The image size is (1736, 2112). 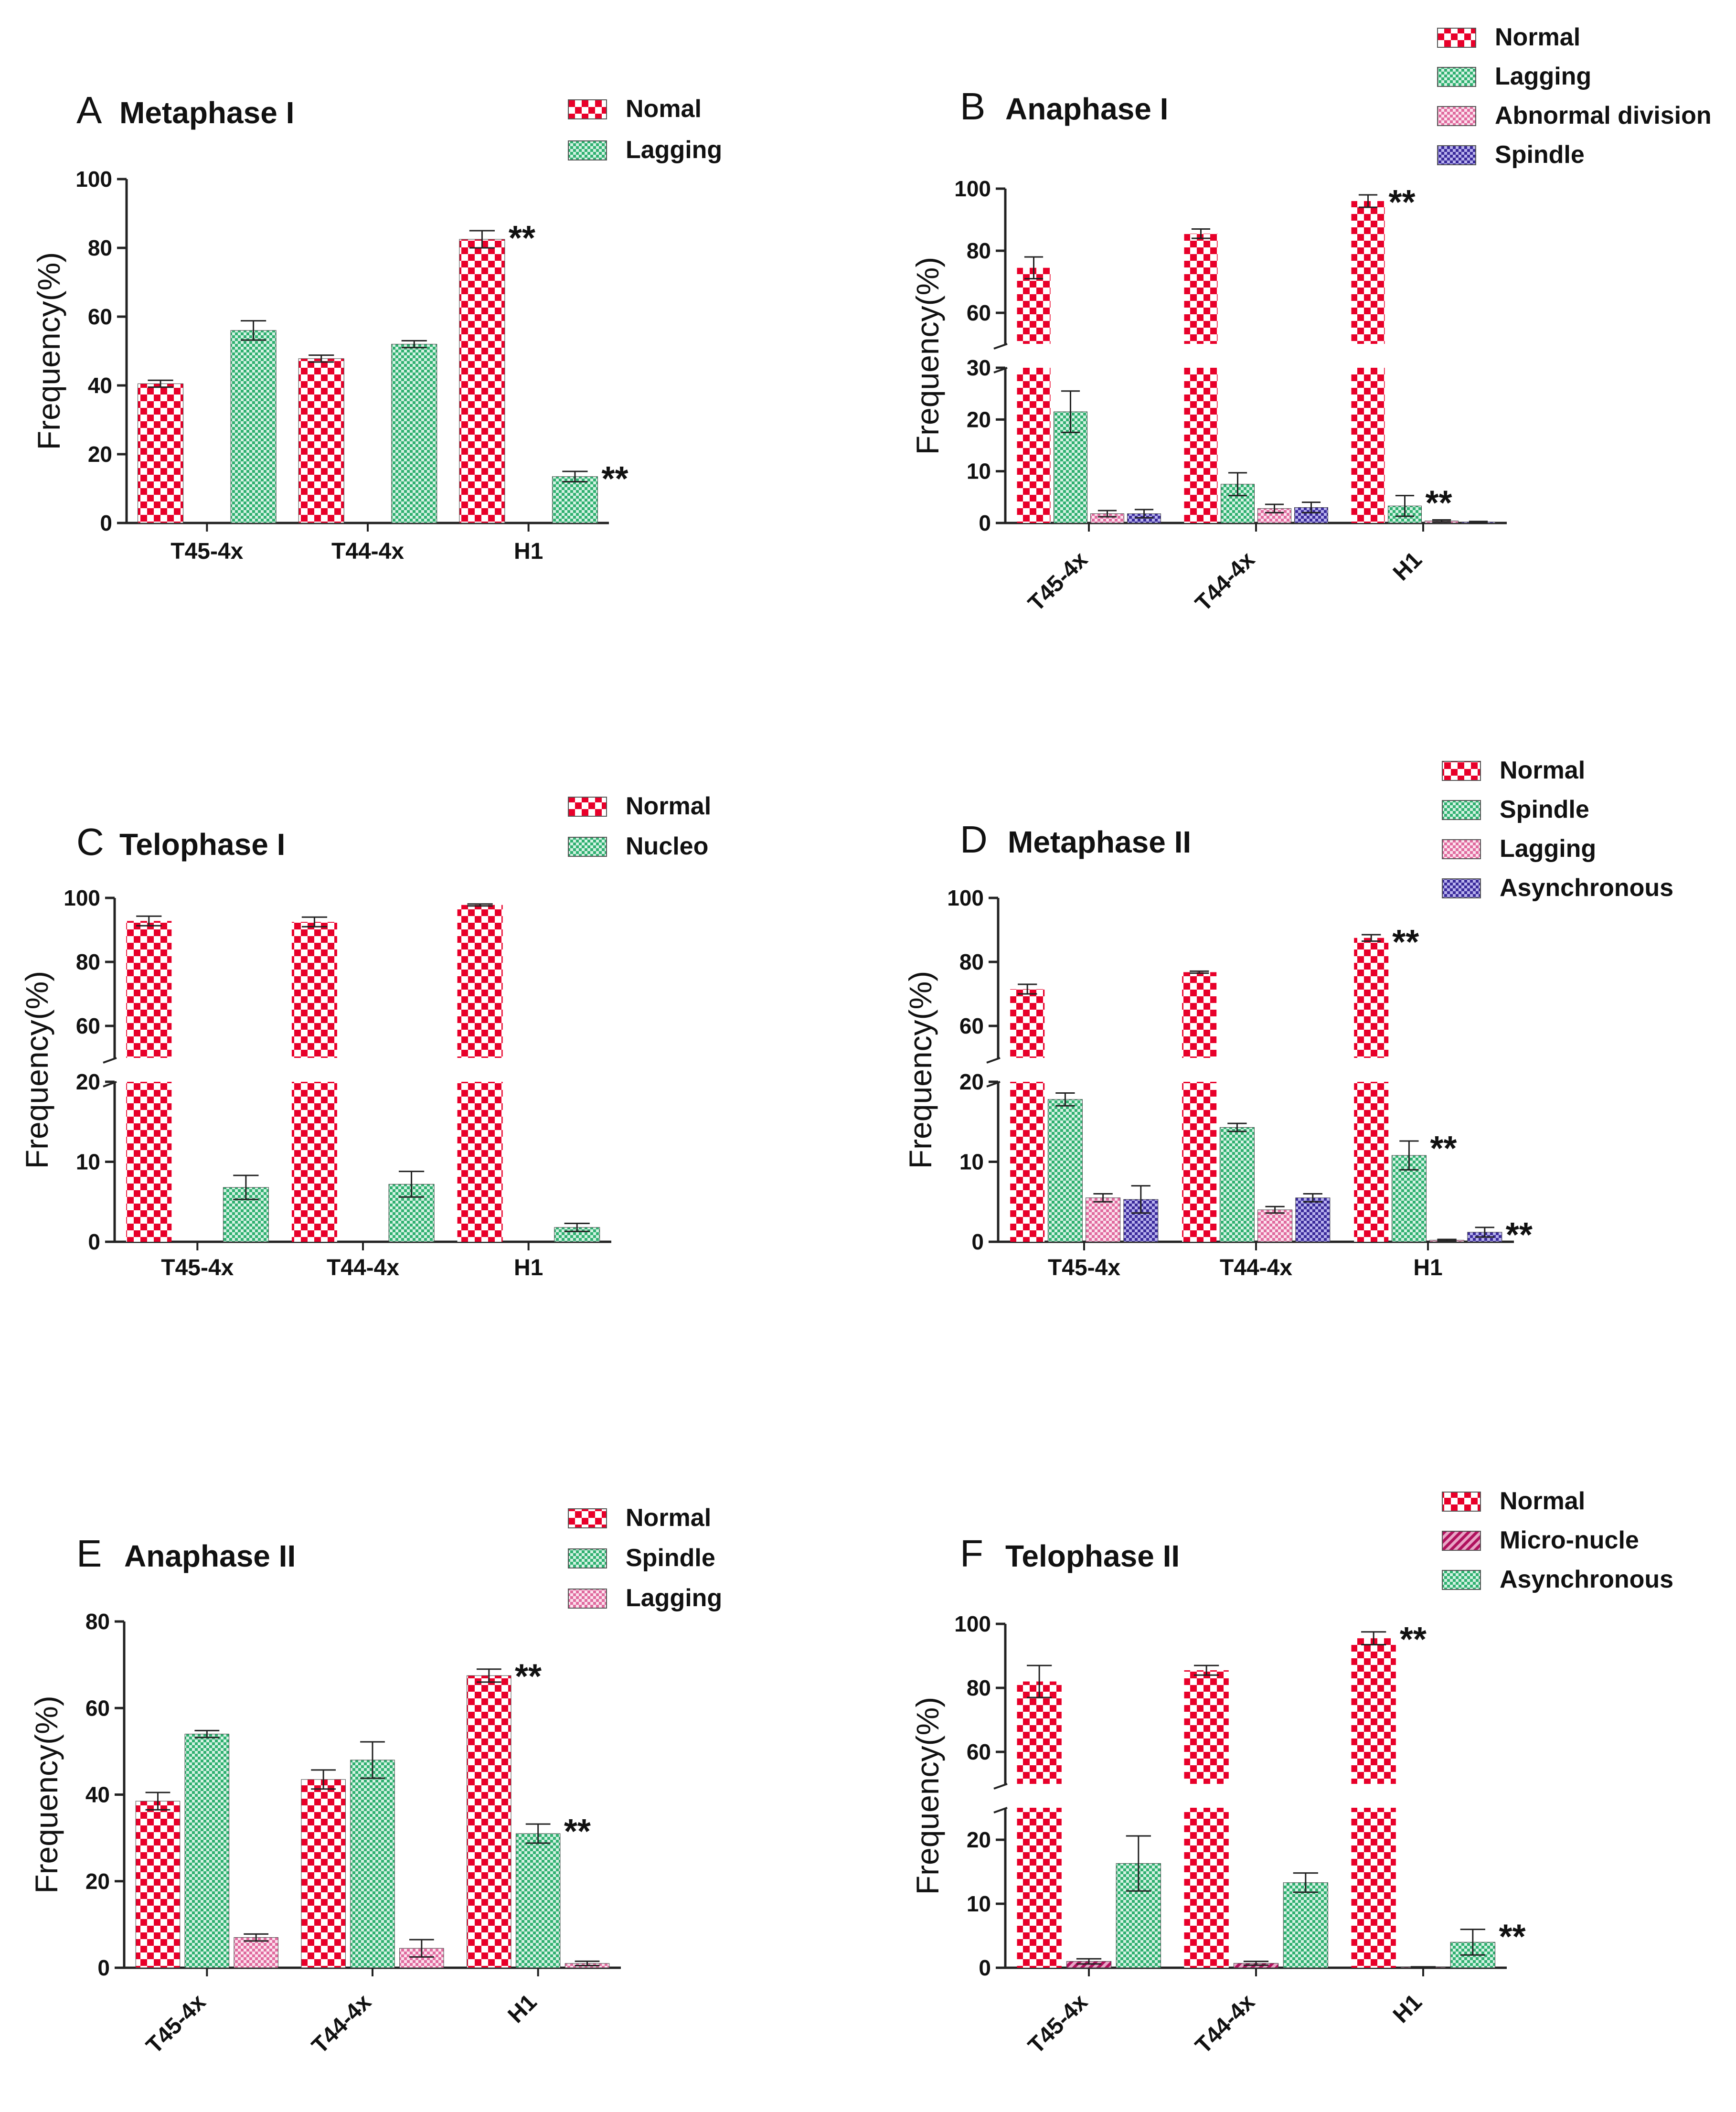 What do you see at coordinates (979, 367) in the screenshot?
I see `y-tick-label: 30` at bounding box center [979, 367].